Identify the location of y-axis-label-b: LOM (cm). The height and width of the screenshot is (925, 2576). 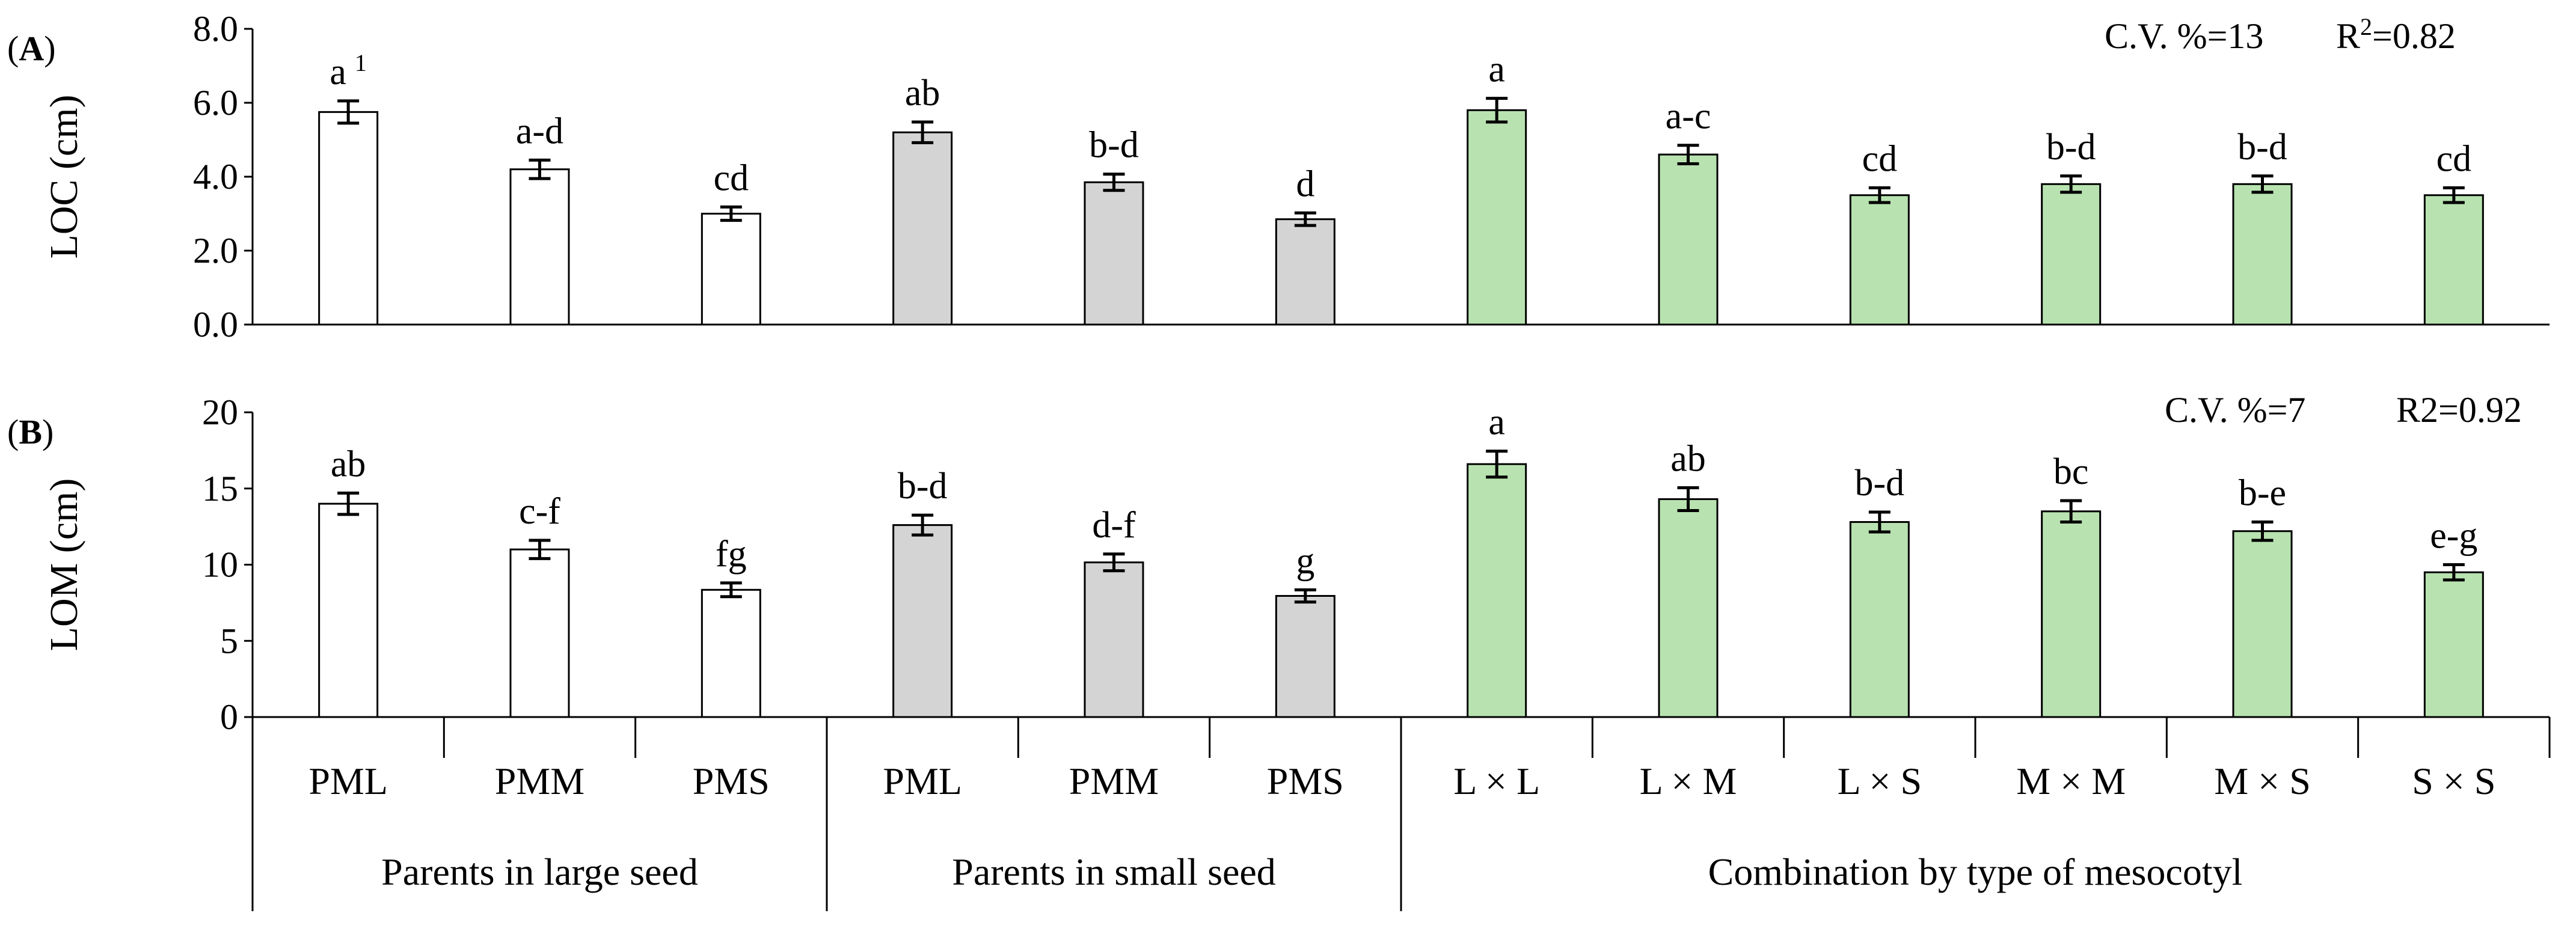
(64, 565).